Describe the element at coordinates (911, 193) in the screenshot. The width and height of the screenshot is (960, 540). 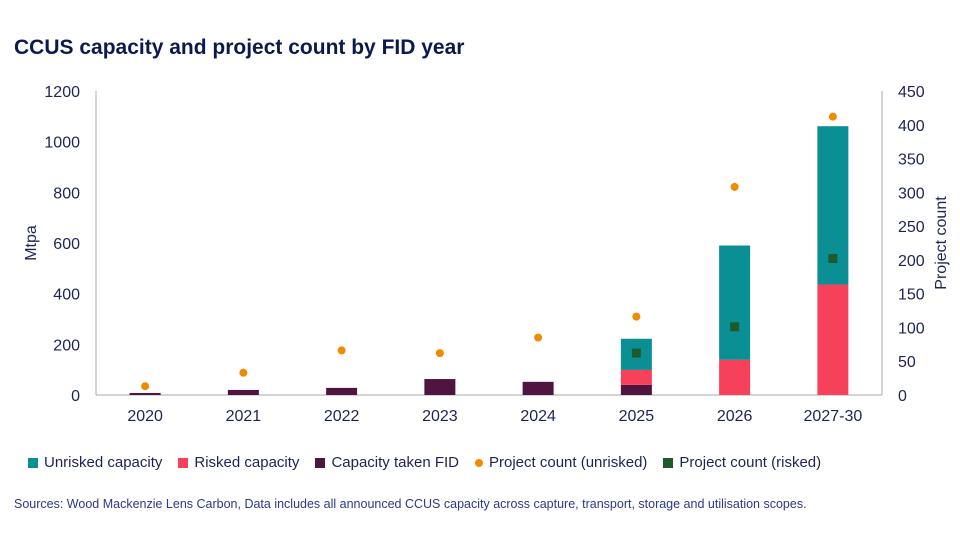
I see `y2-tick-label: 300` at that location.